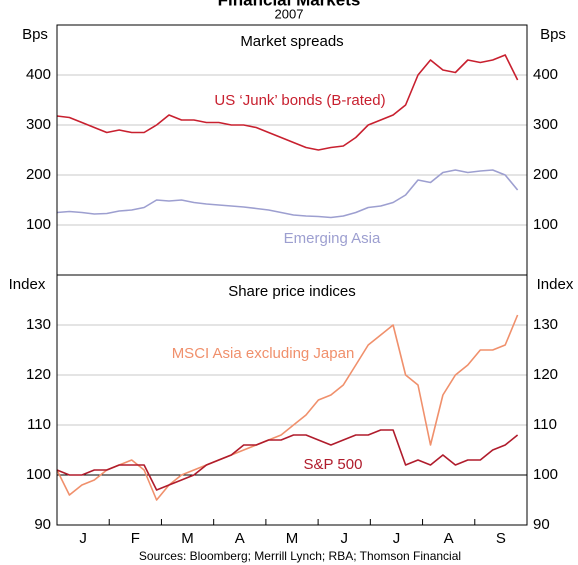 The height and width of the screenshot is (565, 578). I want to click on x-tick-label: S, so click(501, 538).